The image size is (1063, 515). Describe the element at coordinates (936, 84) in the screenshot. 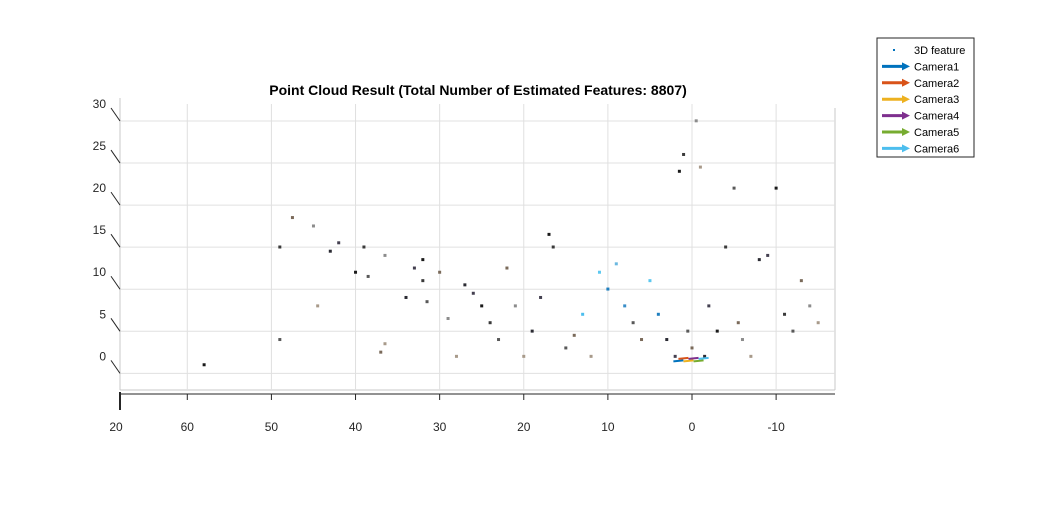

I see `legend-label: Camera2` at that location.